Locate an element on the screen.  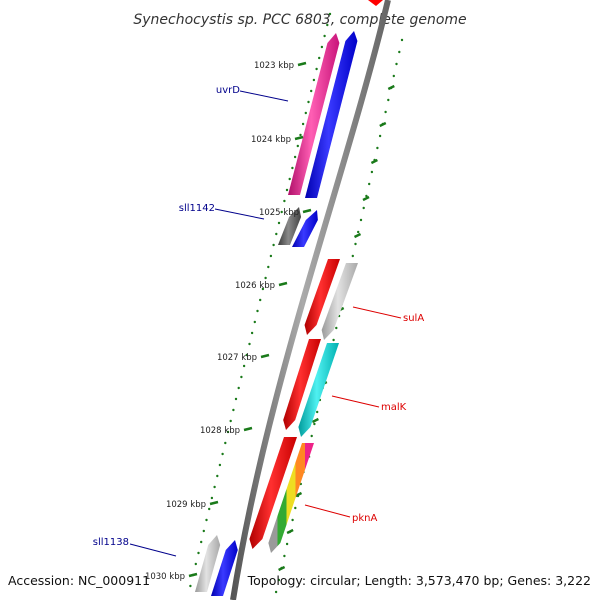
tick-label: 1028 kbp is located at coordinates (220, 431).